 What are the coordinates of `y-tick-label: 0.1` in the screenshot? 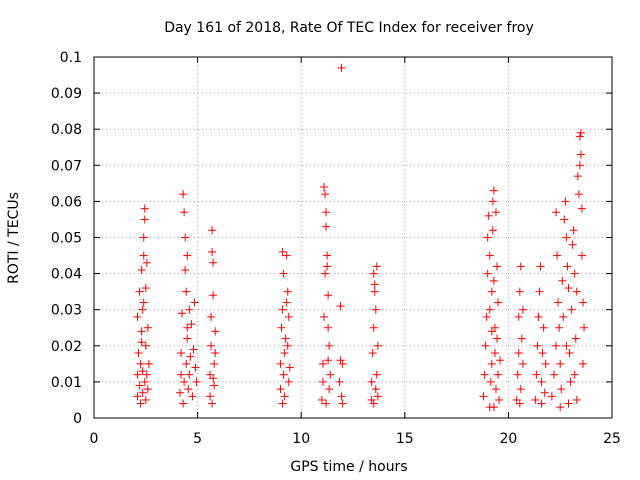 It's located at (71, 58).